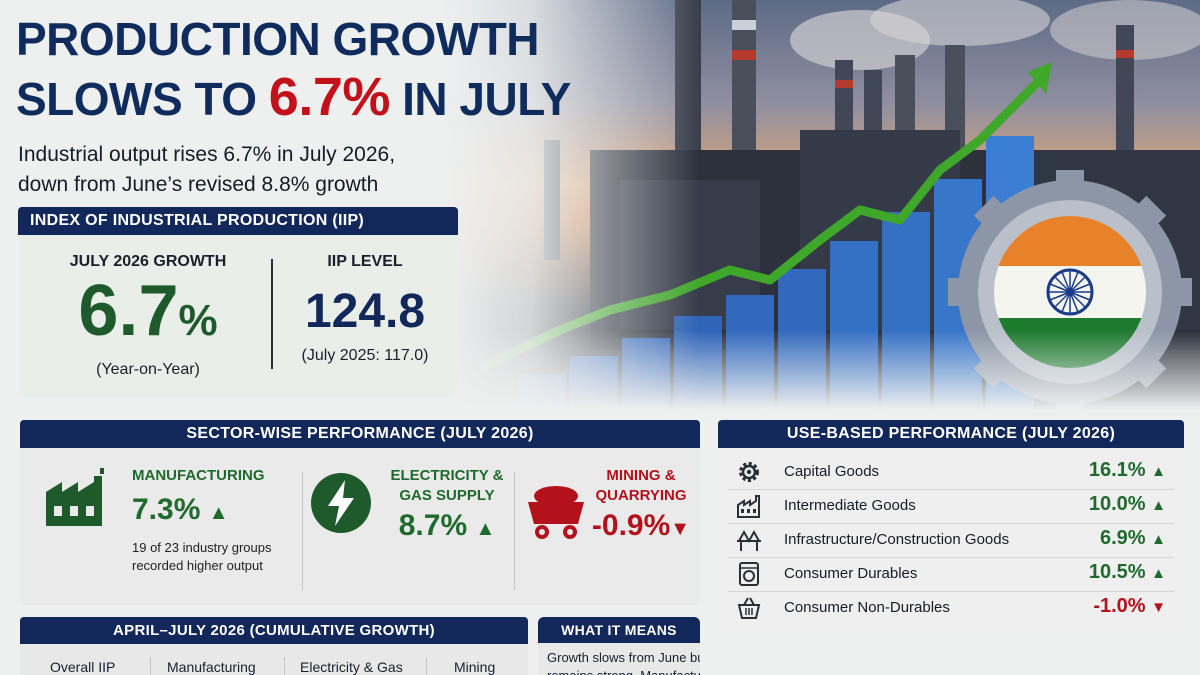 The width and height of the screenshot is (1200, 675). I want to click on sector-name: MANUFACTURING, so click(198, 475).